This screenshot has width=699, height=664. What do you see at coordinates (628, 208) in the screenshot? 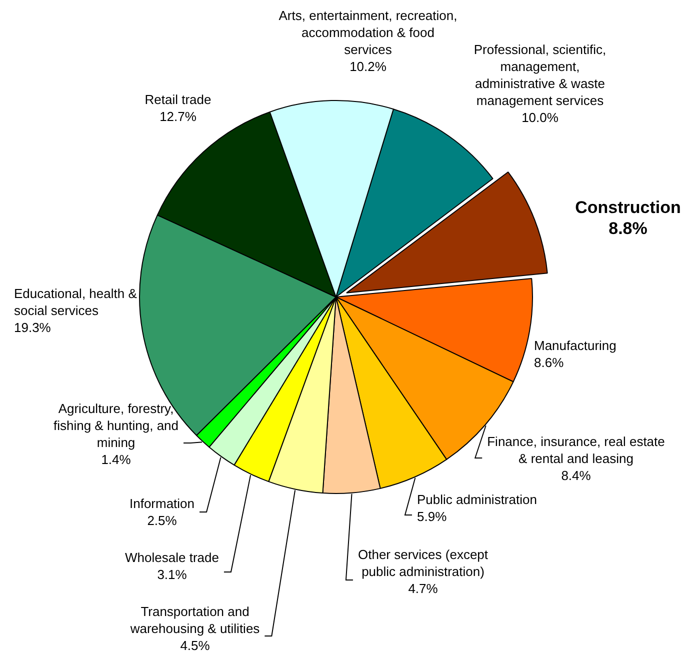
I see `slice-label: Construction` at bounding box center [628, 208].